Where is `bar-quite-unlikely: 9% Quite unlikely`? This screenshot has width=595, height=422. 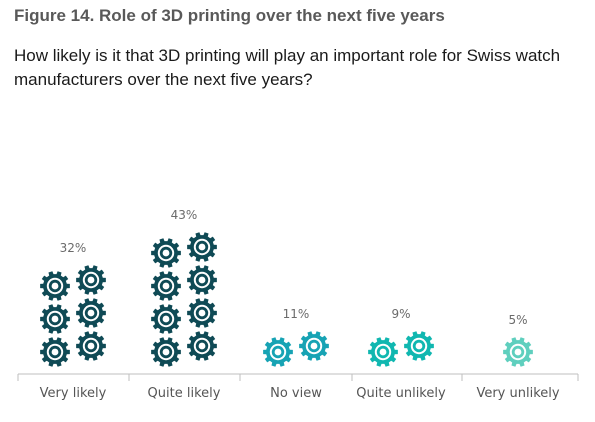
bar-quite-unlikely: 9% Quite unlikely is located at coordinates (401, 354).